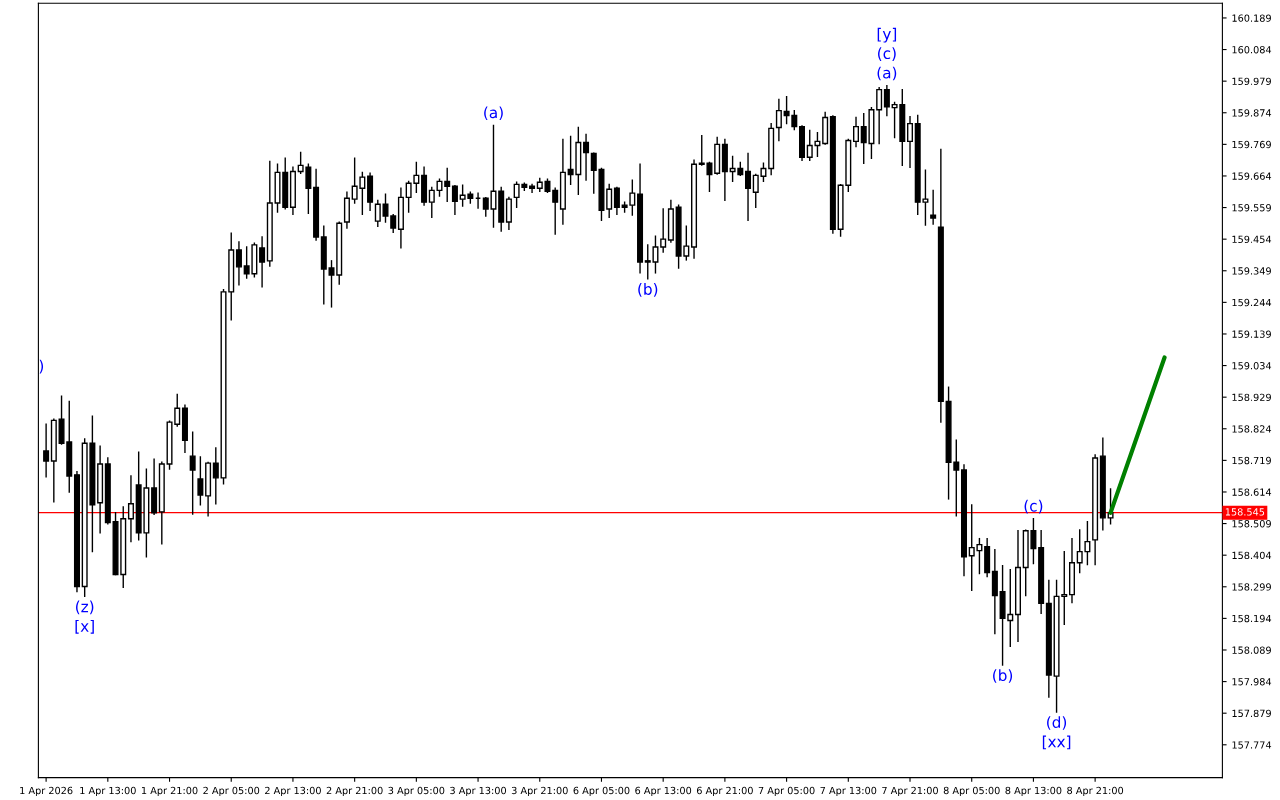  Describe the element at coordinates (1251, 460) in the screenshot. I see `y-tick-label: 158.719` at that location.